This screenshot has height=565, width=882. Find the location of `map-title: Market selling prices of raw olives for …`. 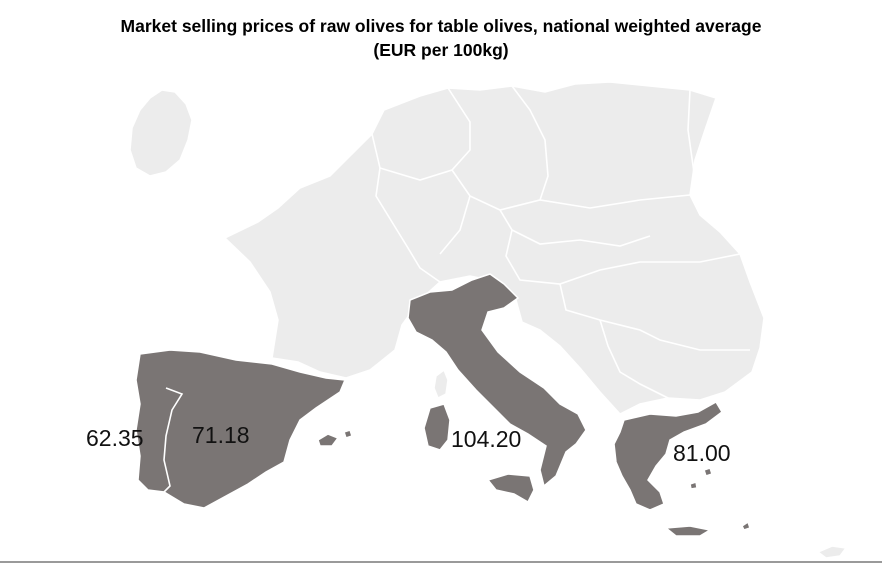

map-title: Market selling prices of raw olives for … is located at coordinates (441, 38).